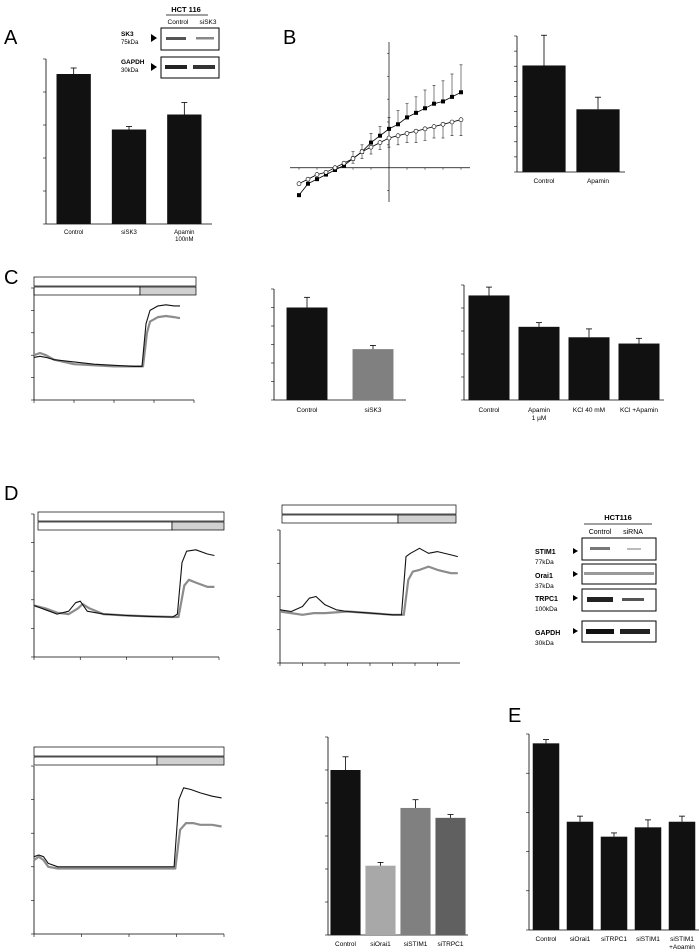  I want to click on chart-B-bars: Control Apamin, so click(569, 109).